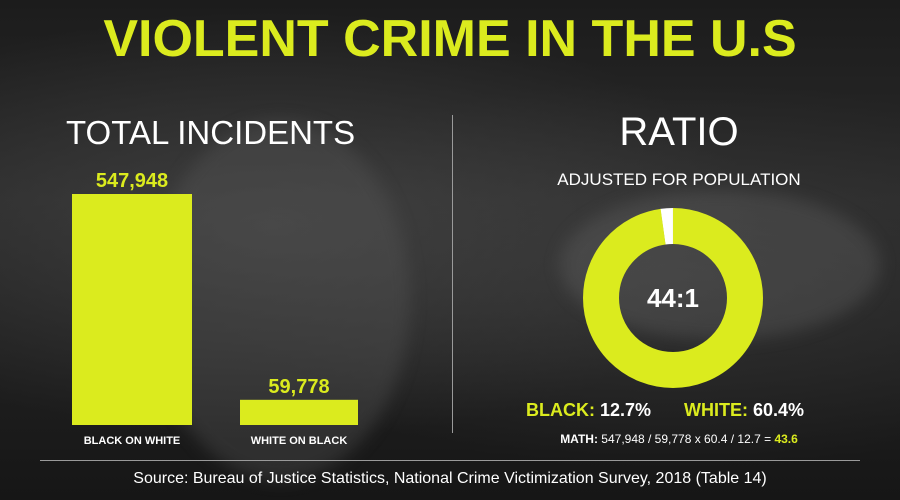 This screenshot has width=900, height=500. I want to click on legend-black-value: 12.7%, so click(626, 410).